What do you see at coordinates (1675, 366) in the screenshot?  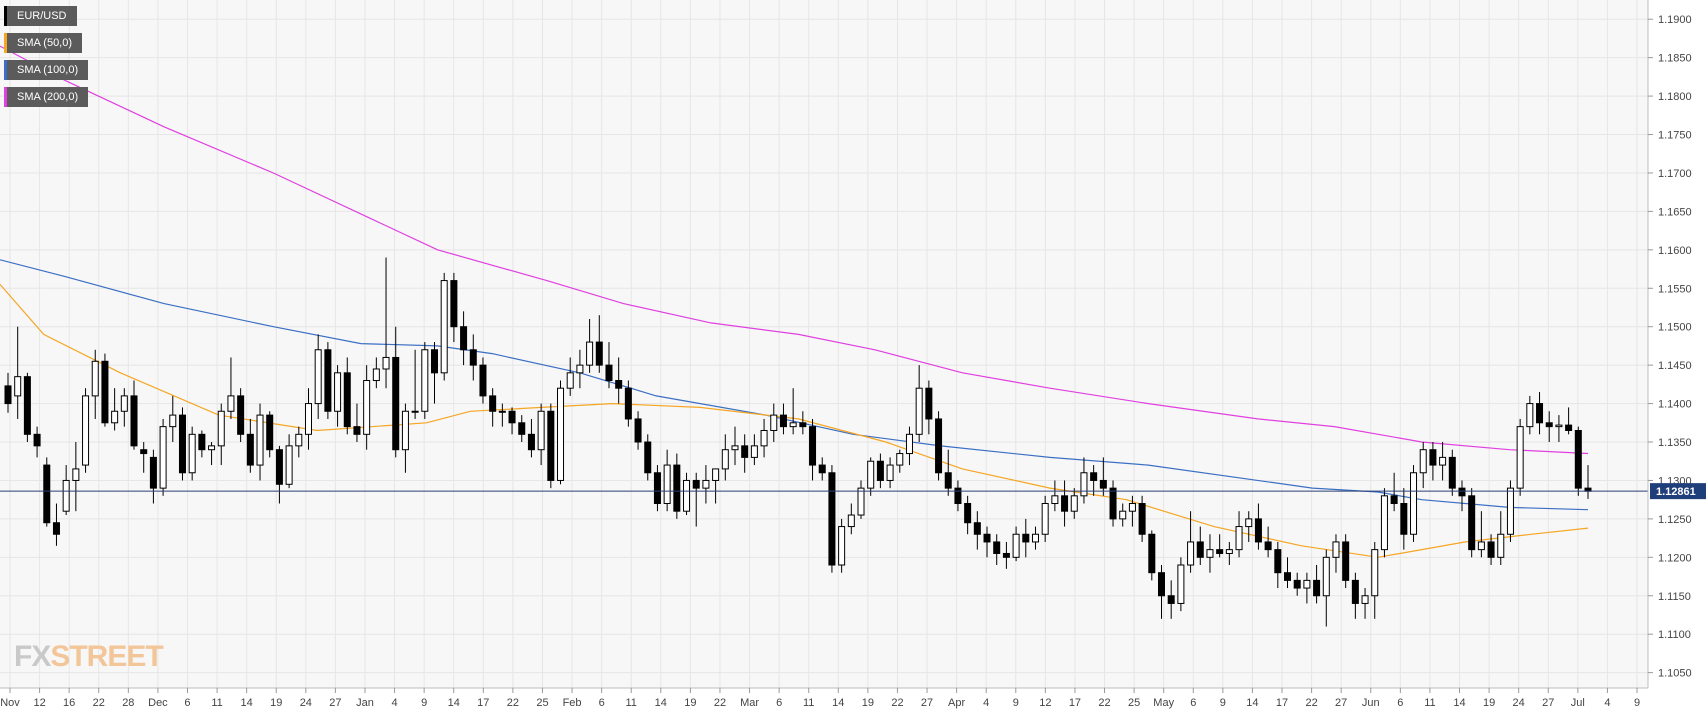 I see `price-tick-label: 1.1450` at bounding box center [1675, 366].